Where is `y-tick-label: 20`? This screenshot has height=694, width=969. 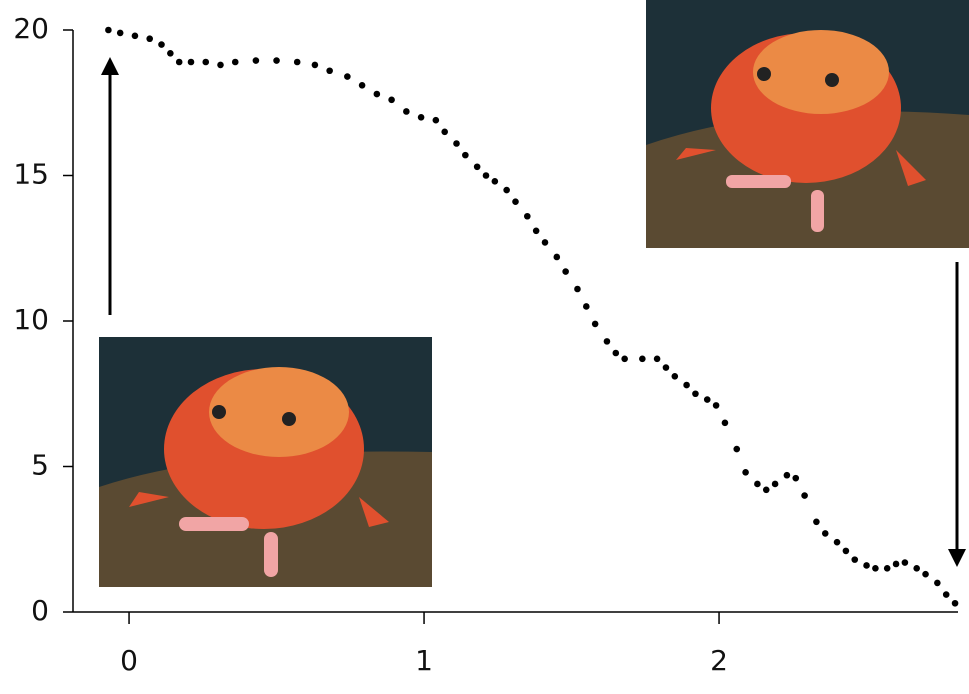 y-tick-label: 20 is located at coordinates (31, 28).